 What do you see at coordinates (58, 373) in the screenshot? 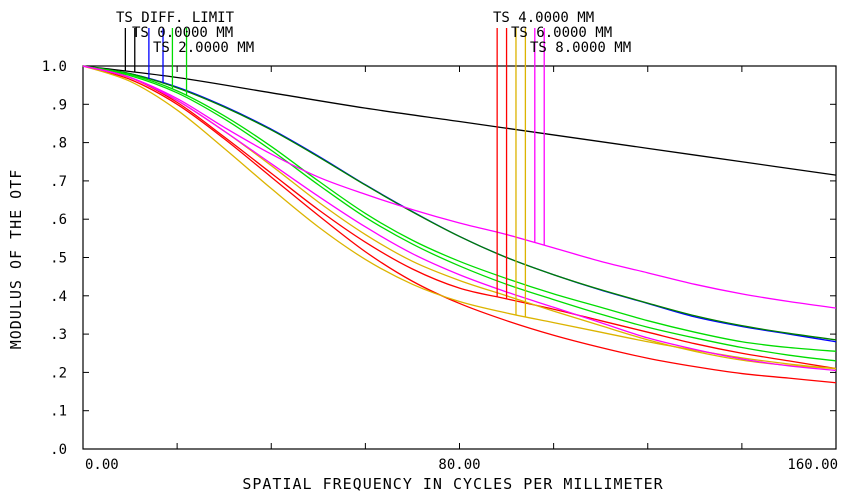
I see `y-tick-label: .2` at bounding box center [58, 373].